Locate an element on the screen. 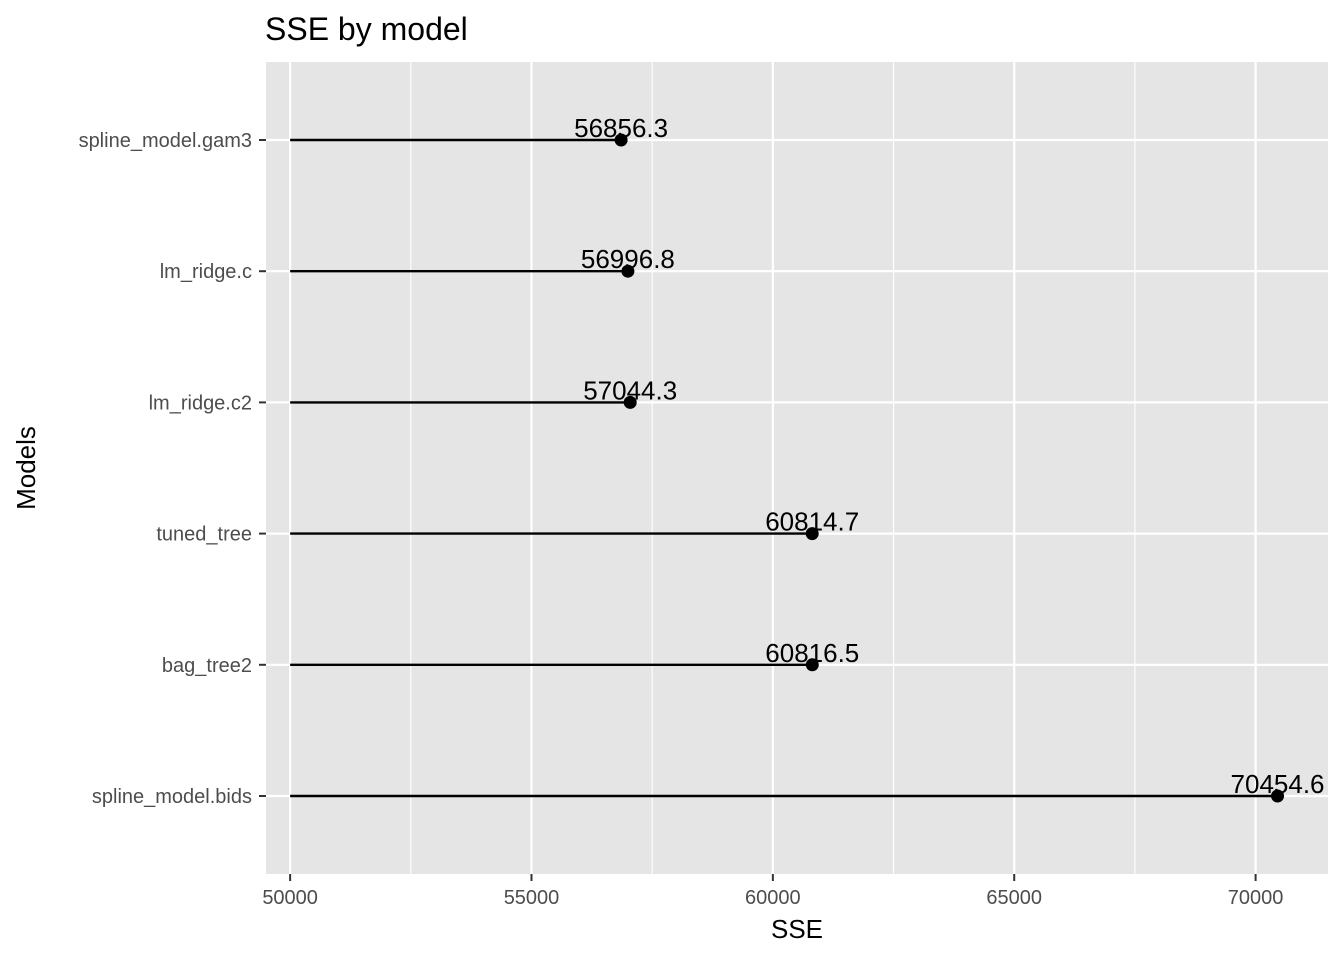 This screenshot has height=960, width=1344. x-tick-label: 60000 is located at coordinates (773, 898).